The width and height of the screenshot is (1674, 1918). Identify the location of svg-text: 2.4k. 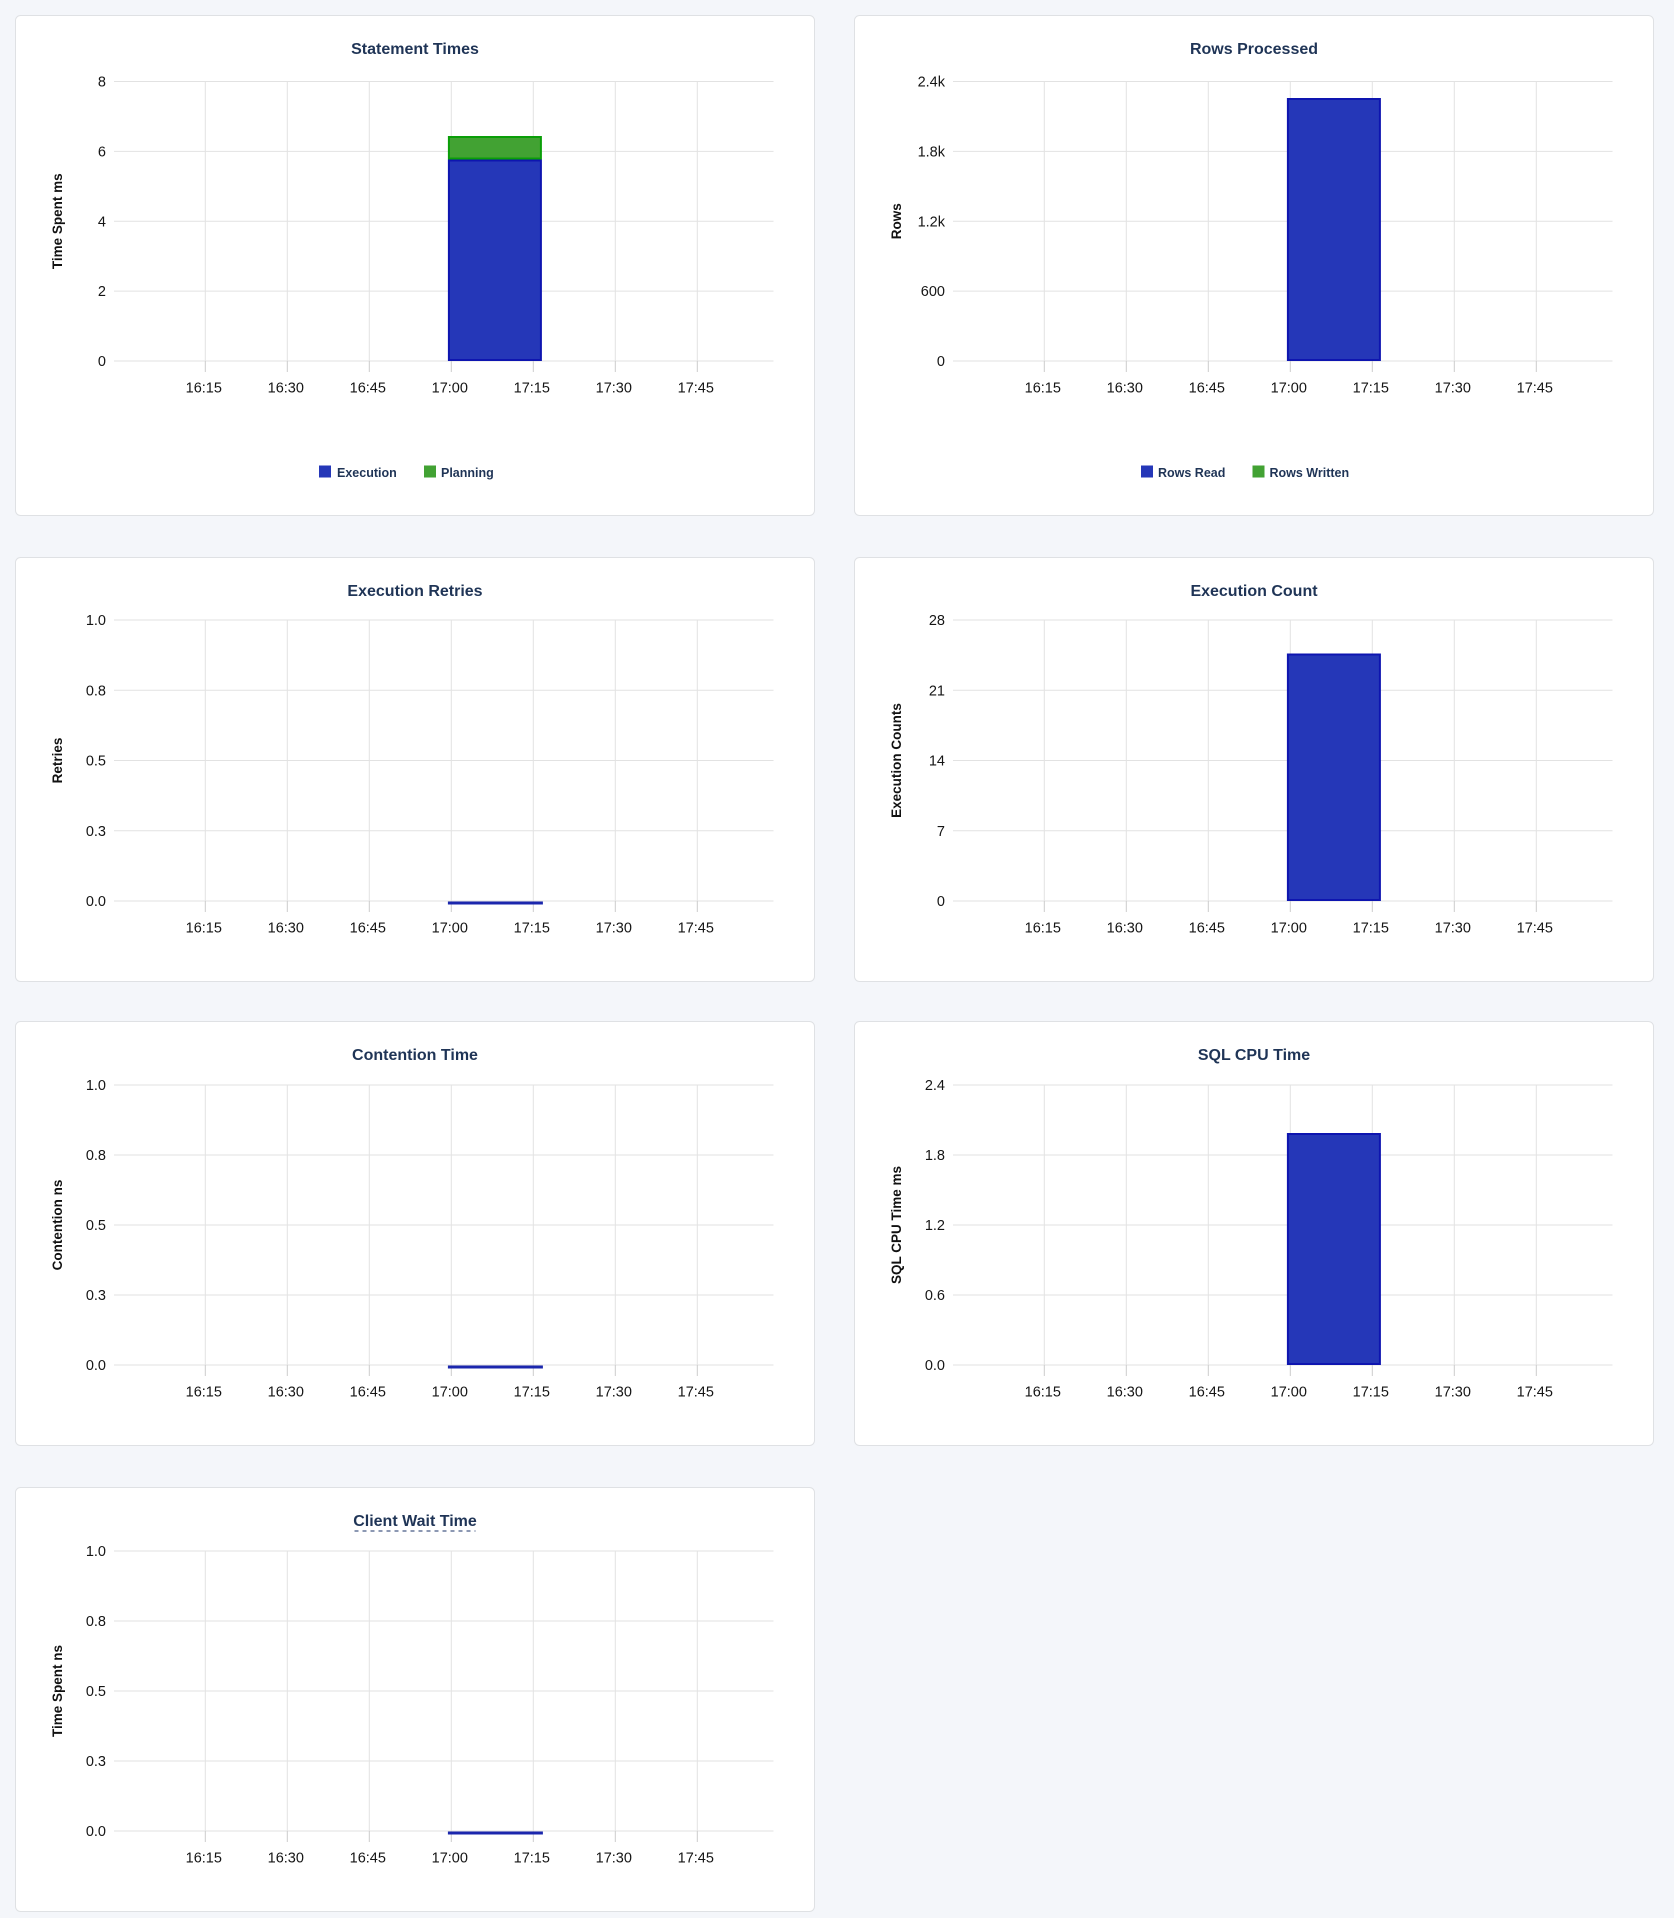
(932, 83).